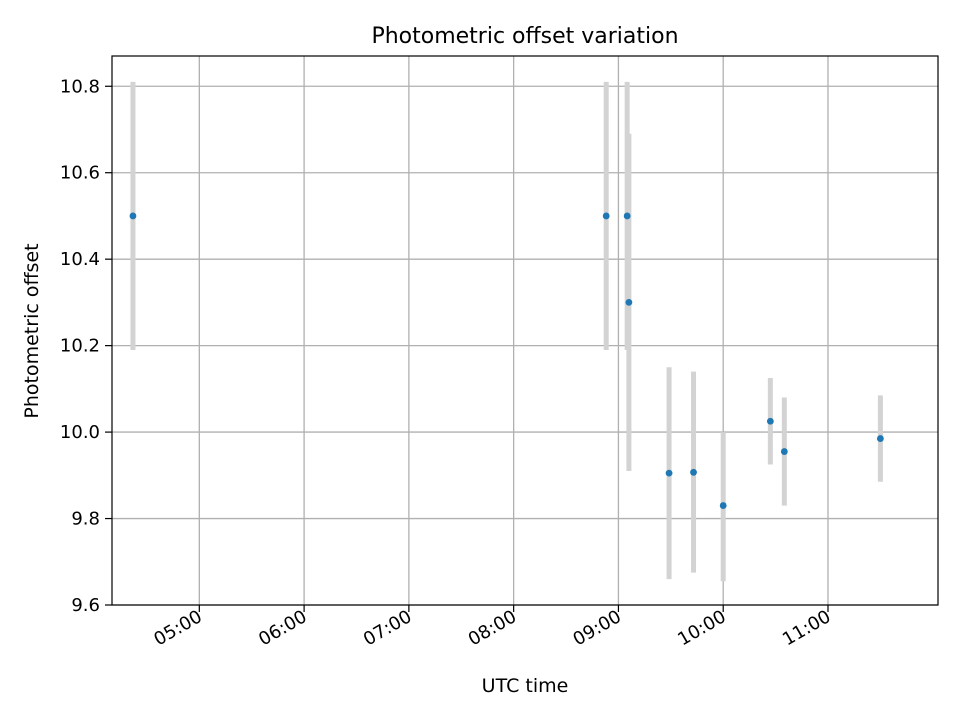 The height and width of the screenshot is (725, 960). I want to click on x-axis-ticks: 05:00 06:00 07:00 08:00 09:00 10:00 11:00, so click(492, 627).